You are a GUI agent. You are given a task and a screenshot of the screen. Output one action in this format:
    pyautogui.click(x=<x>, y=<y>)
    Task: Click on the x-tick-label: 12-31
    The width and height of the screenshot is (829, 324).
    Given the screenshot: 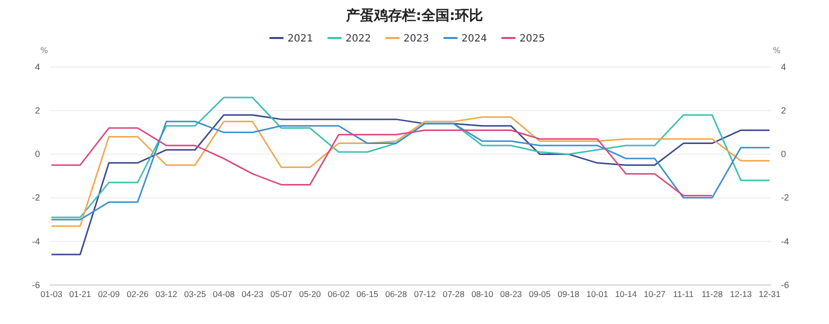 What is the action you would take?
    pyautogui.click(x=769, y=294)
    